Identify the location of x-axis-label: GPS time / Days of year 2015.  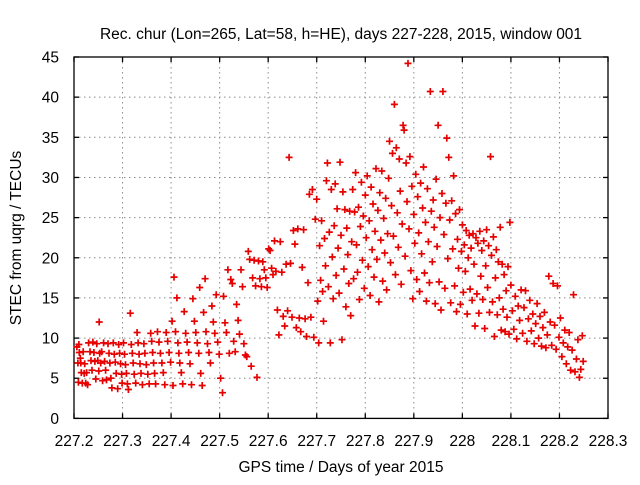
(340, 467).